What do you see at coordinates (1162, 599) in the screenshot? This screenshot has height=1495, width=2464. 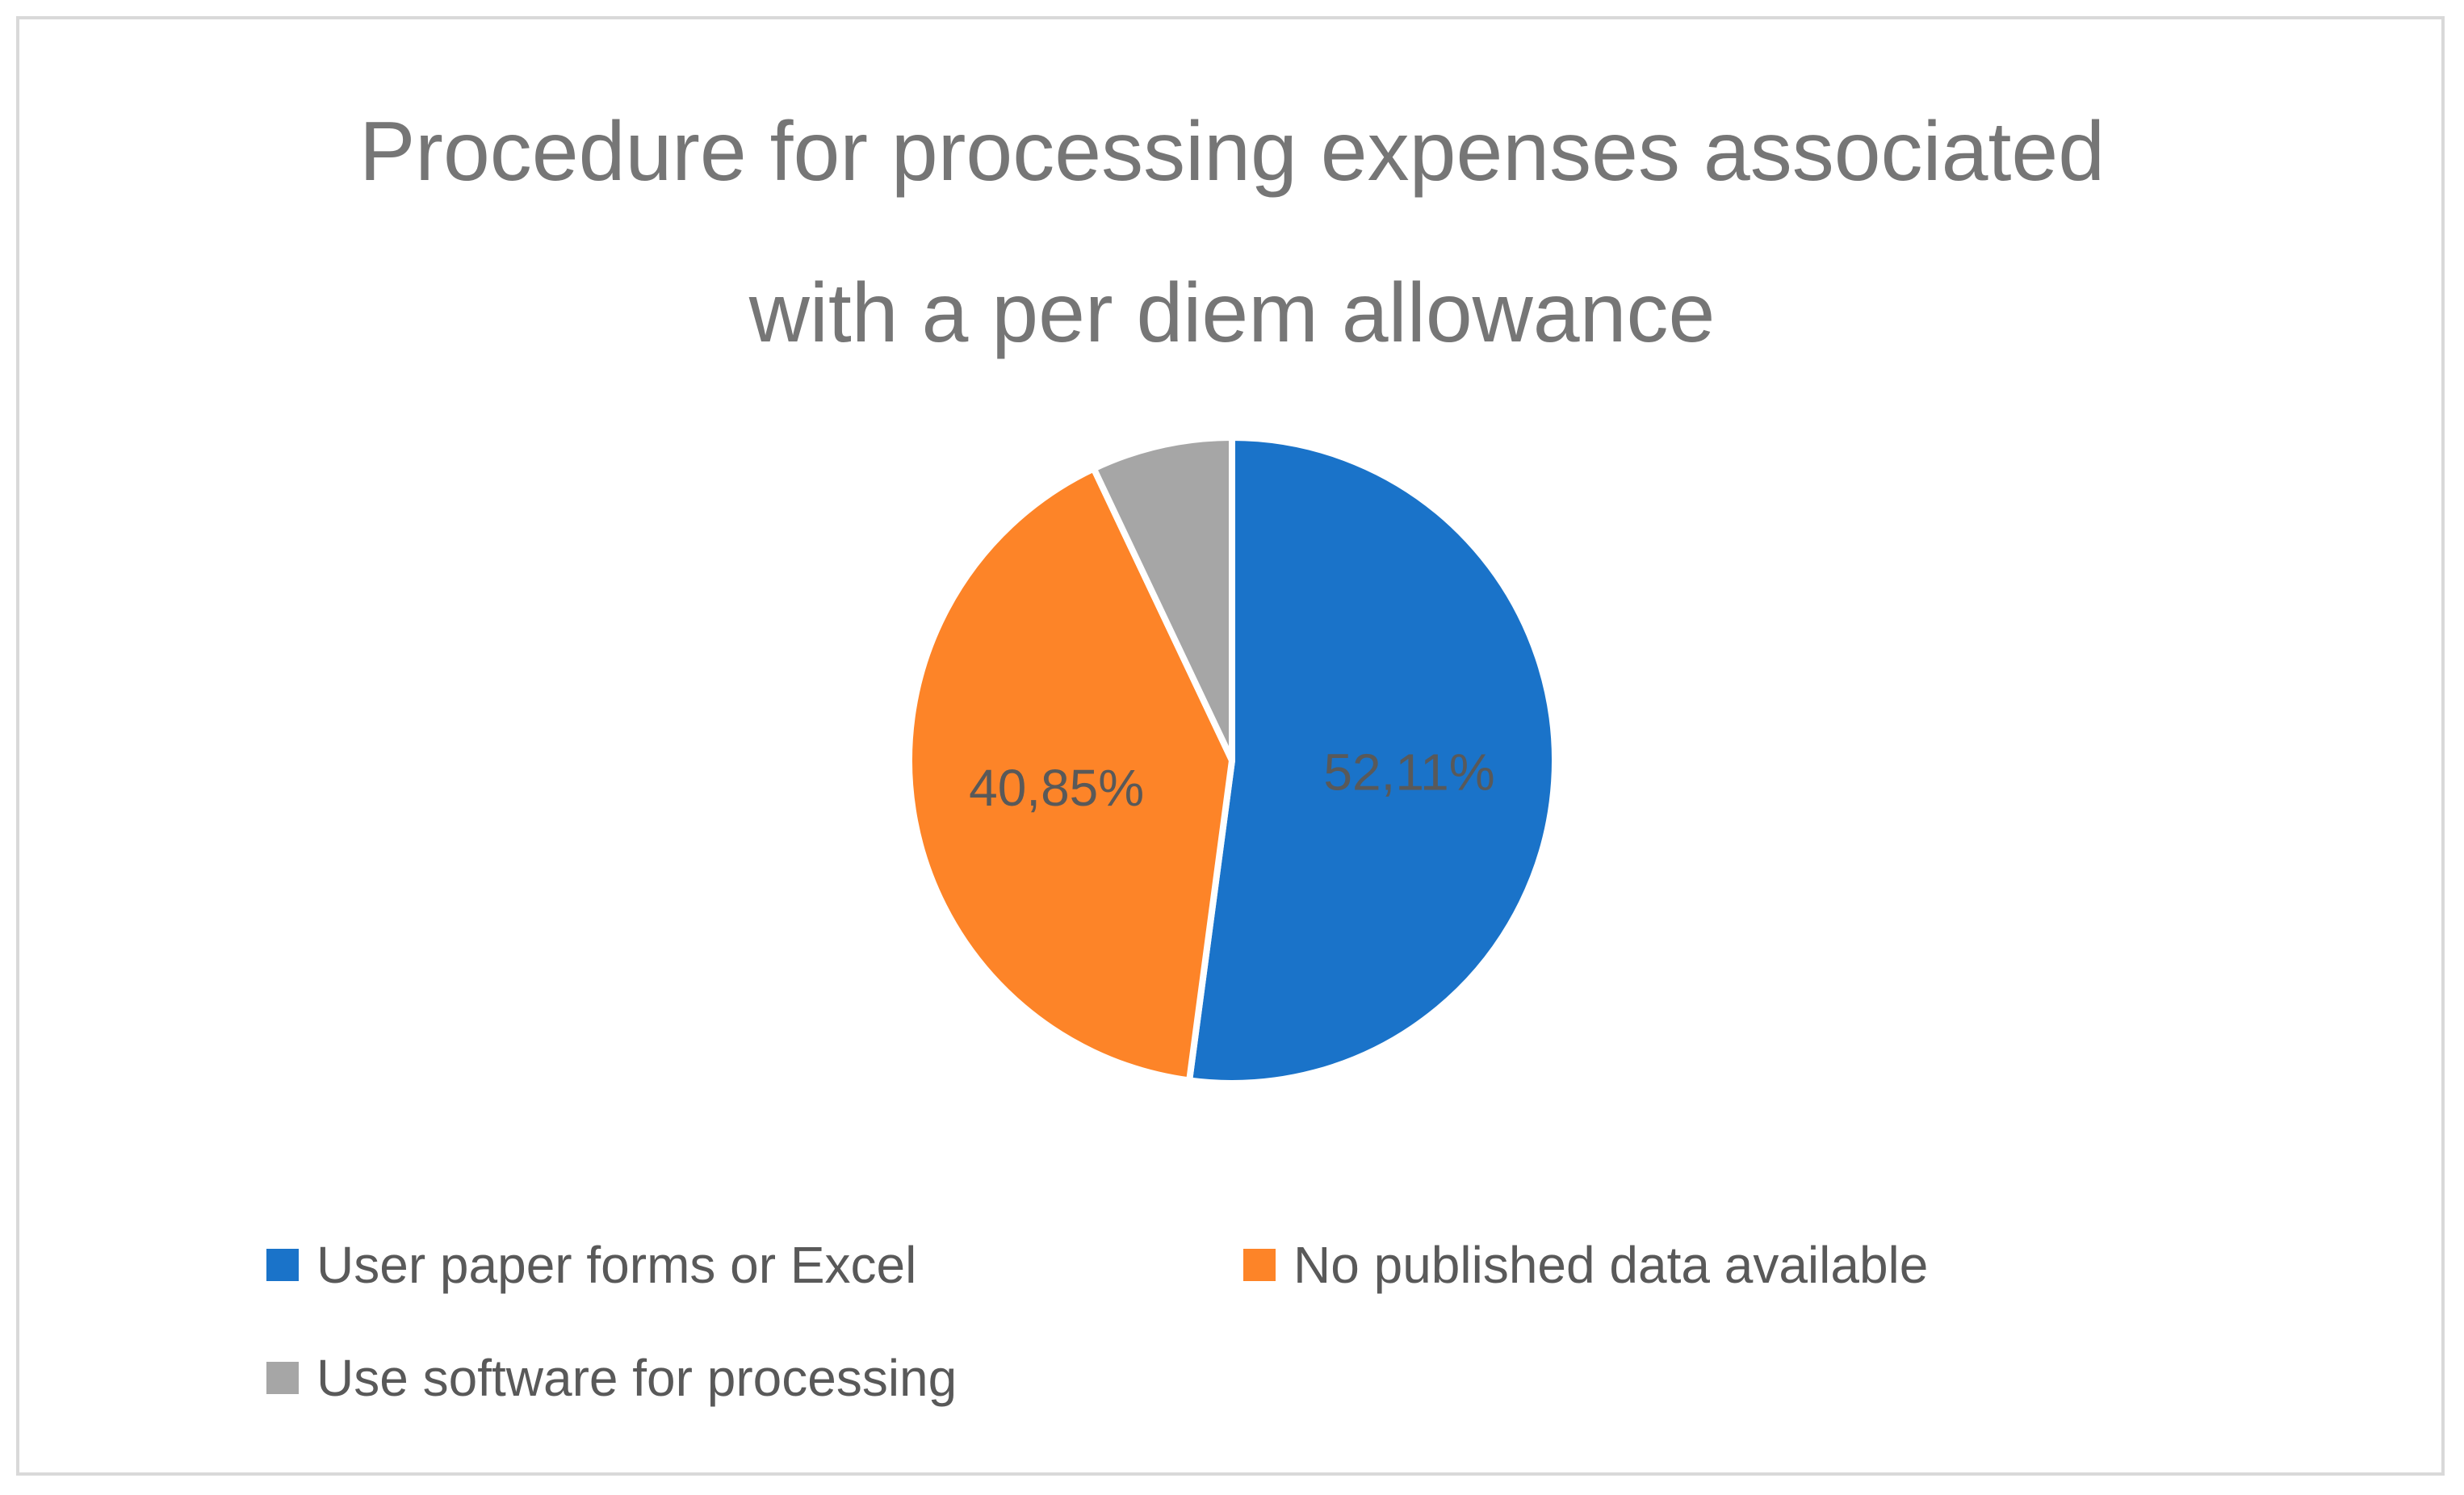 I see `pie-slice-software` at bounding box center [1162, 599].